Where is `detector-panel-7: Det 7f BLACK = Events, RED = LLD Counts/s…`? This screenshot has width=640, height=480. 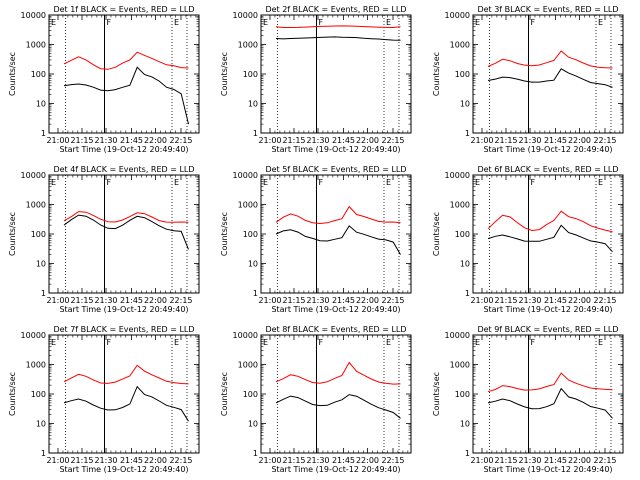
detector-panel-7: Det 7f BLACK = Events, RED = LLD Counts/s… is located at coordinates (104, 399).